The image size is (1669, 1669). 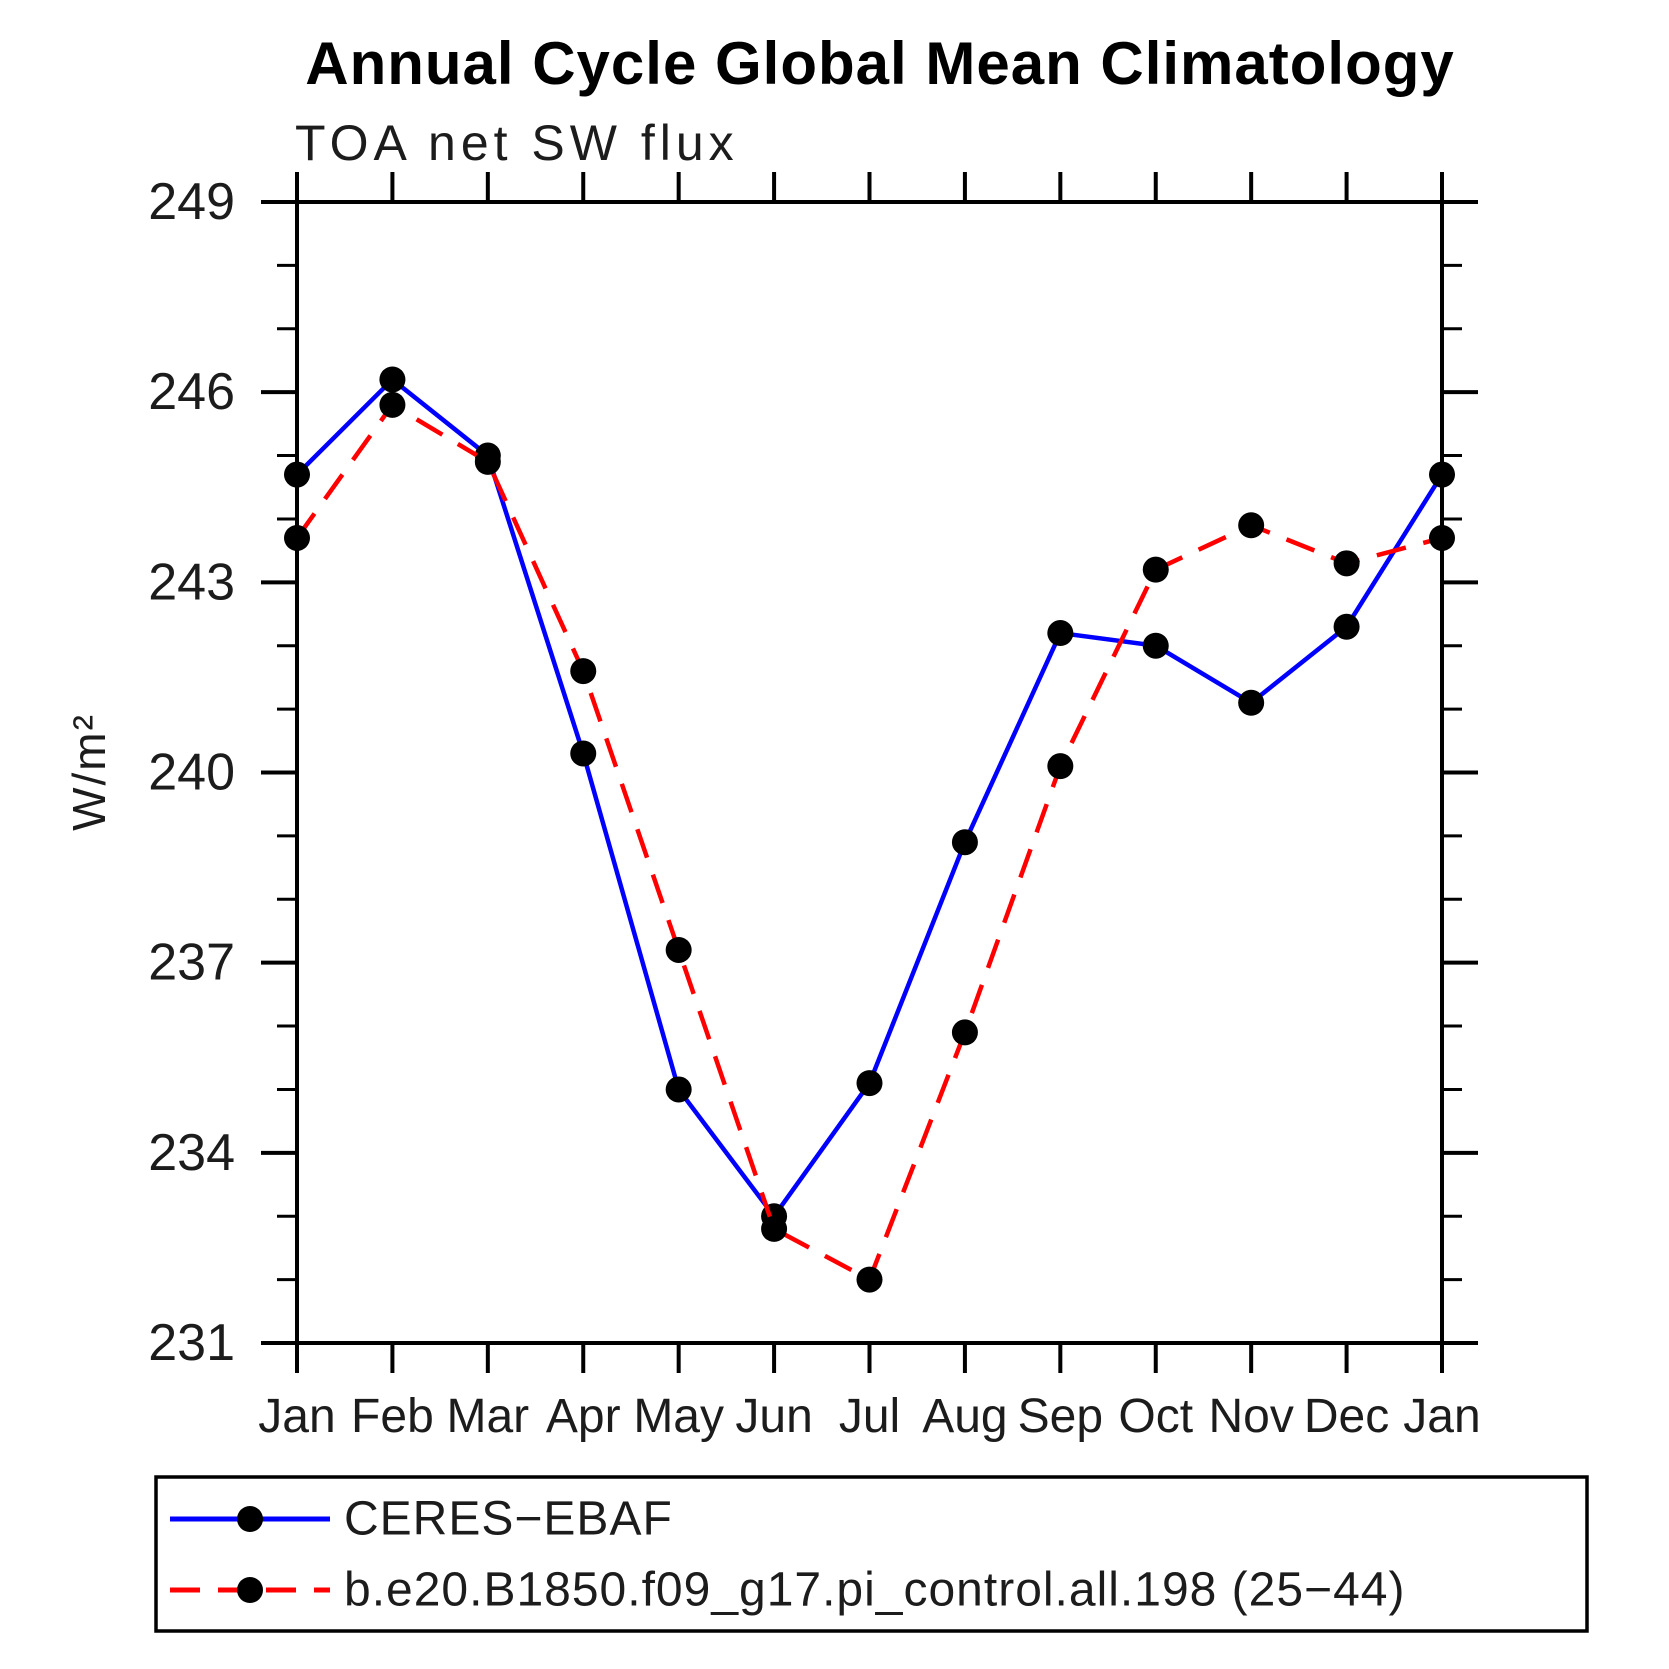 What do you see at coordinates (191, 773) in the screenshot?
I see `y-tick-label-240: 240` at bounding box center [191, 773].